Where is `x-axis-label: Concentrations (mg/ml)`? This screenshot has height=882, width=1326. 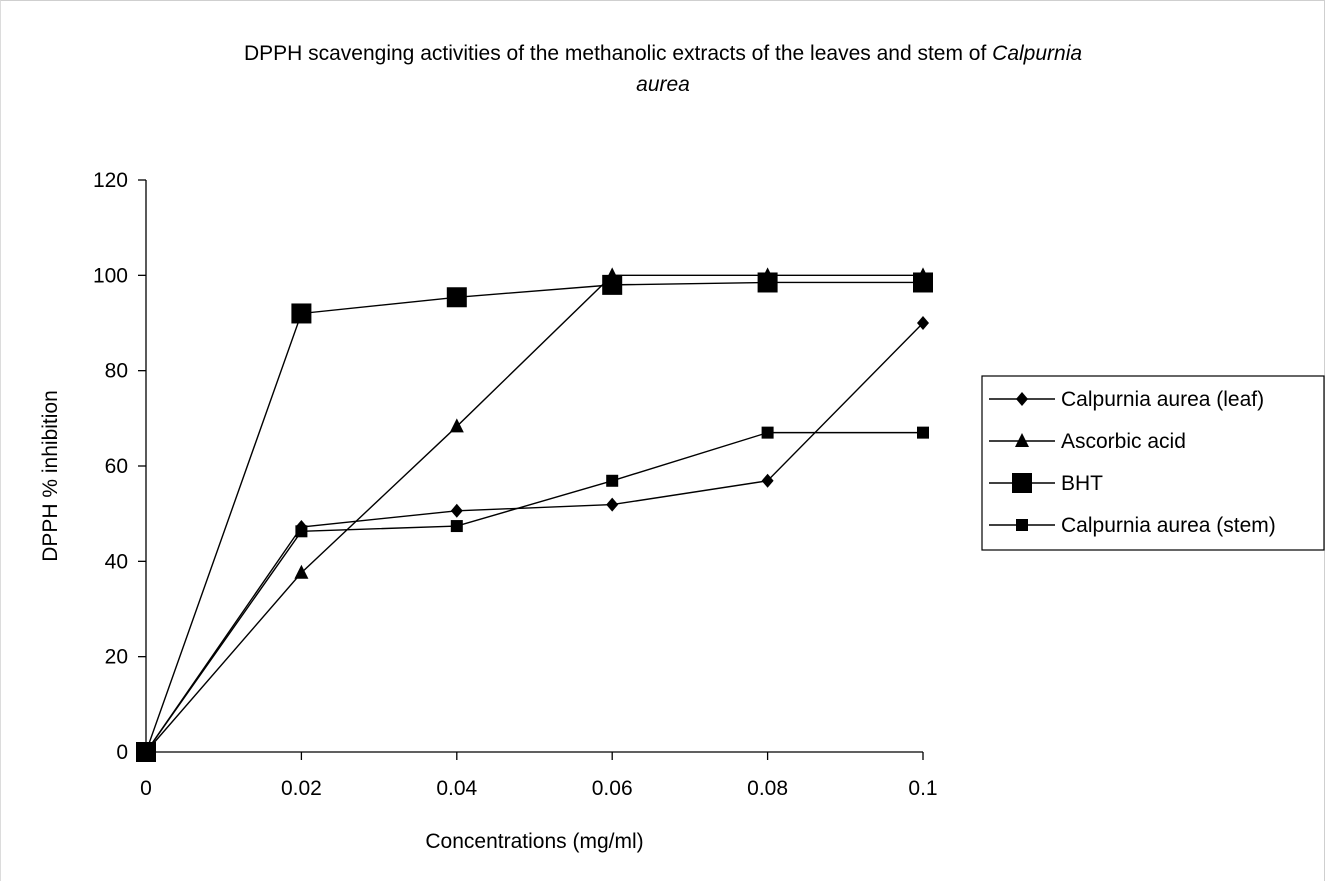 x-axis-label: Concentrations (mg/ml) is located at coordinates (534, 841).